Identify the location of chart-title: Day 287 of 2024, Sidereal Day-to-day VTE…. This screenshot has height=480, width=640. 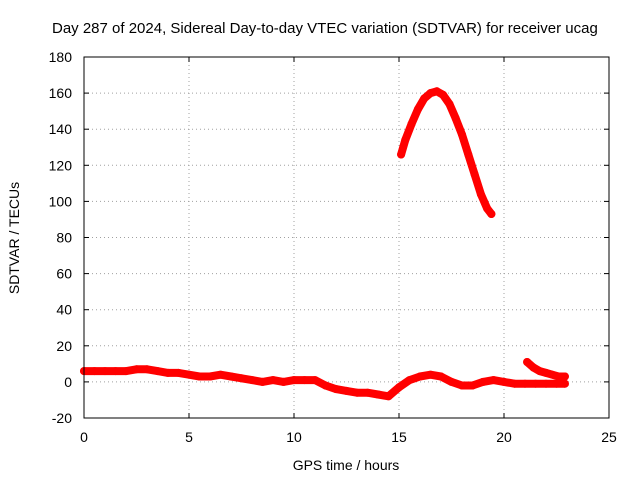
(325, 28).